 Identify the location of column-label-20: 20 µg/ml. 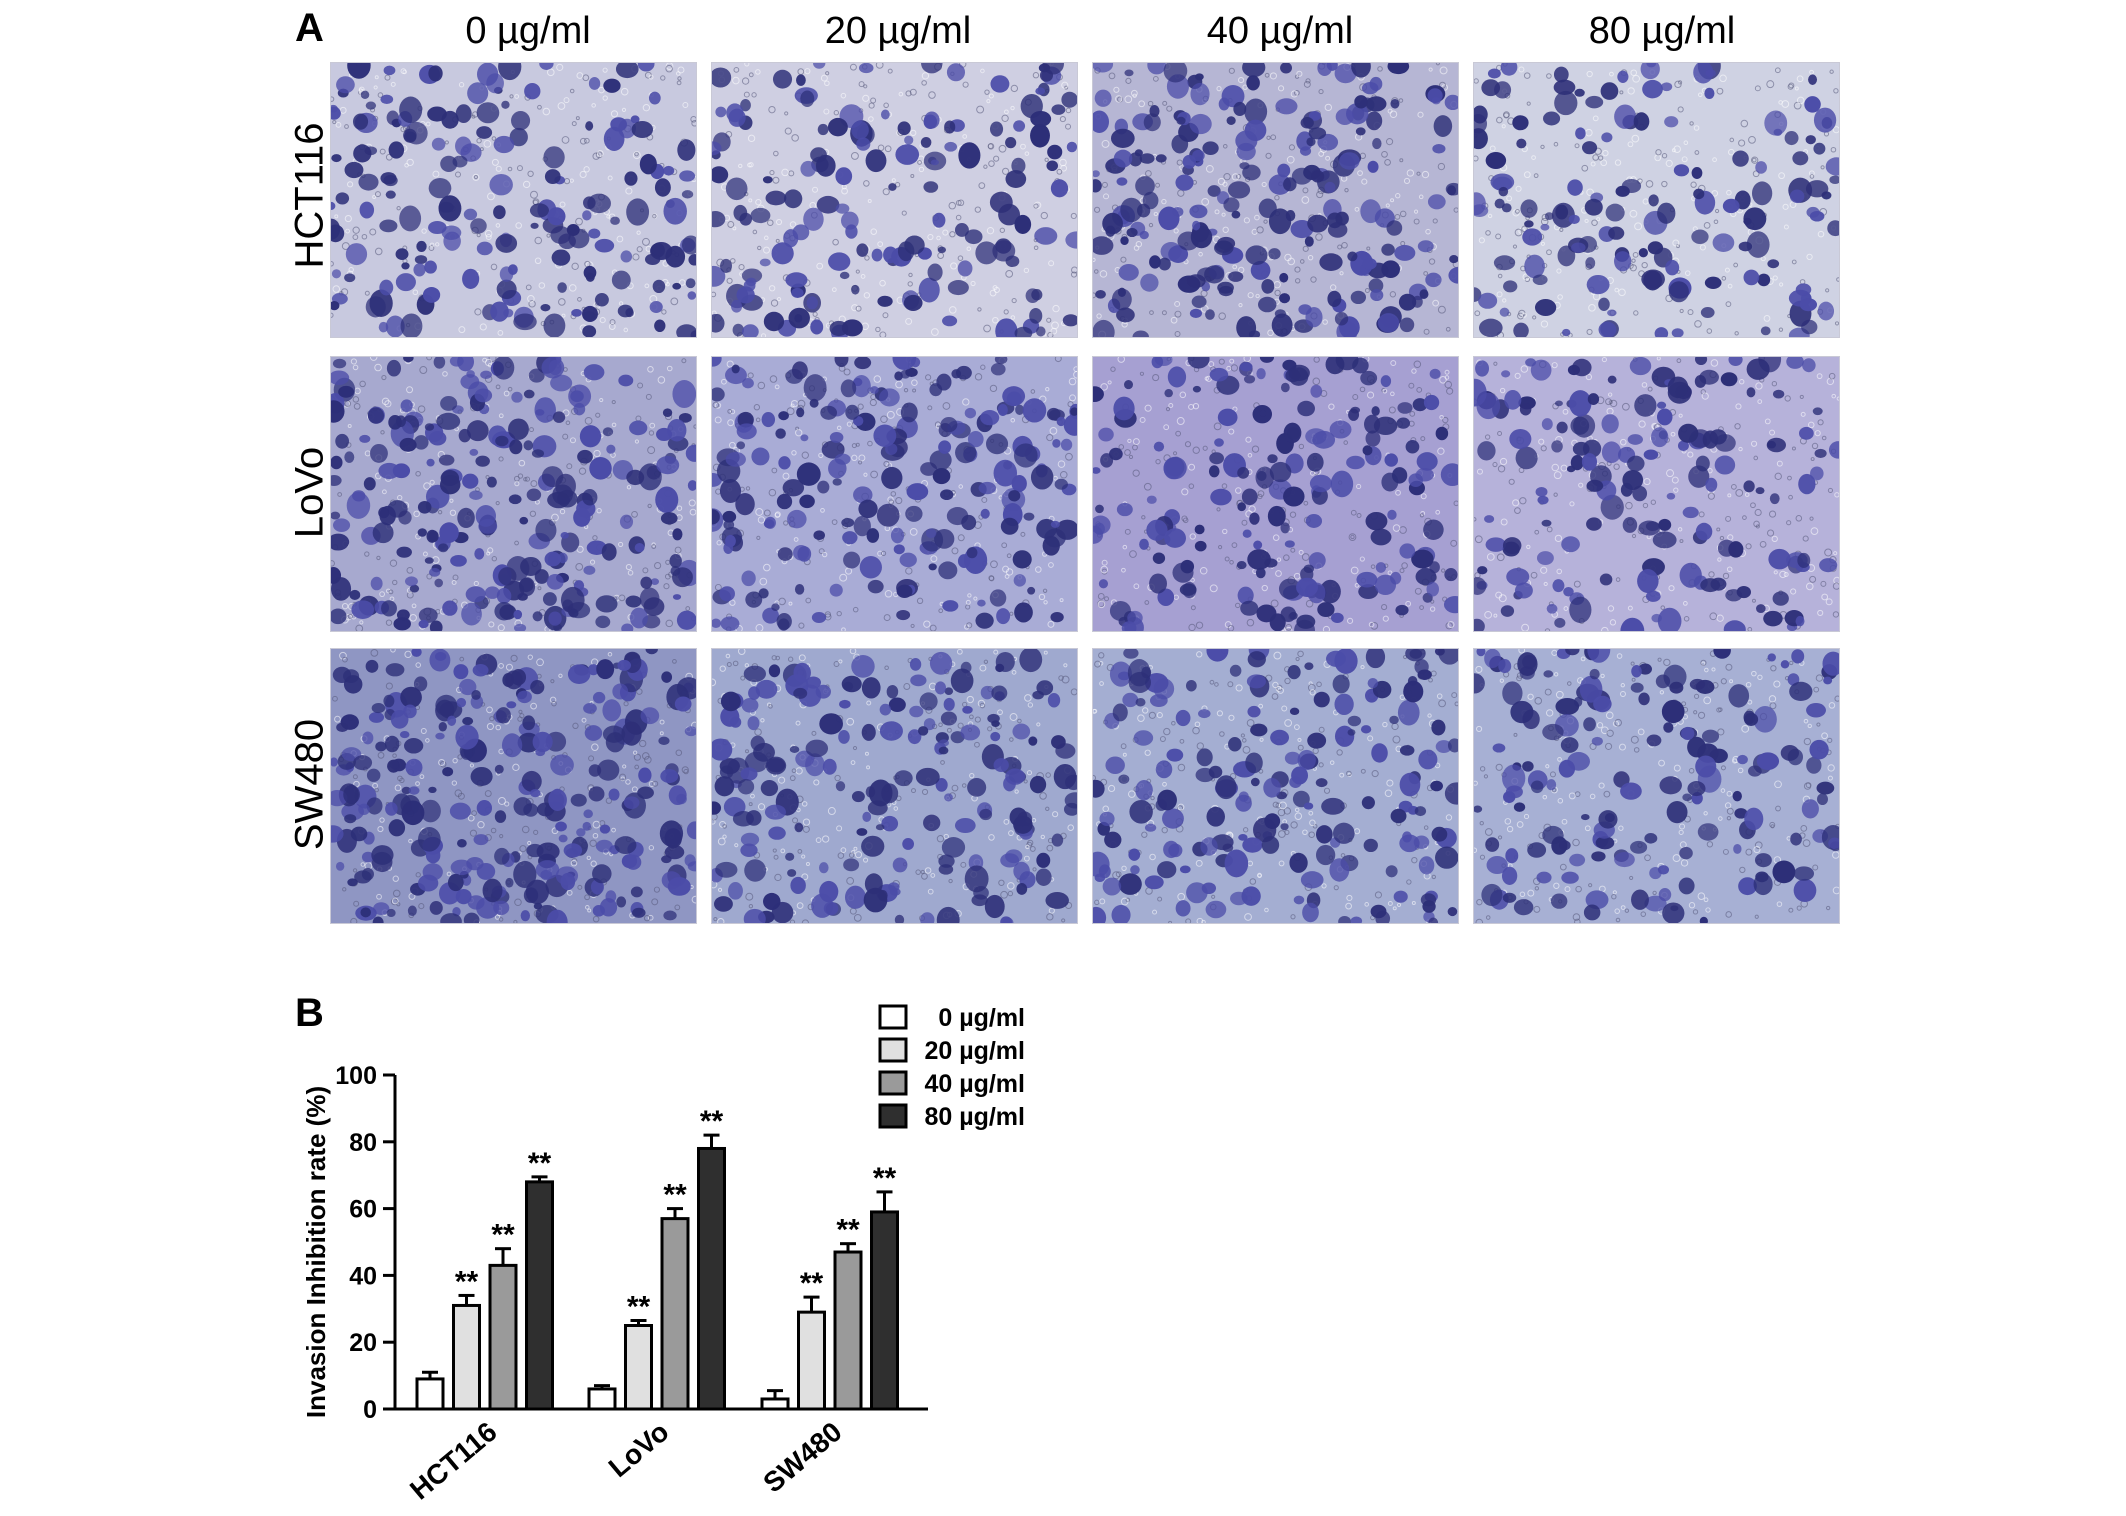
(898, 31).